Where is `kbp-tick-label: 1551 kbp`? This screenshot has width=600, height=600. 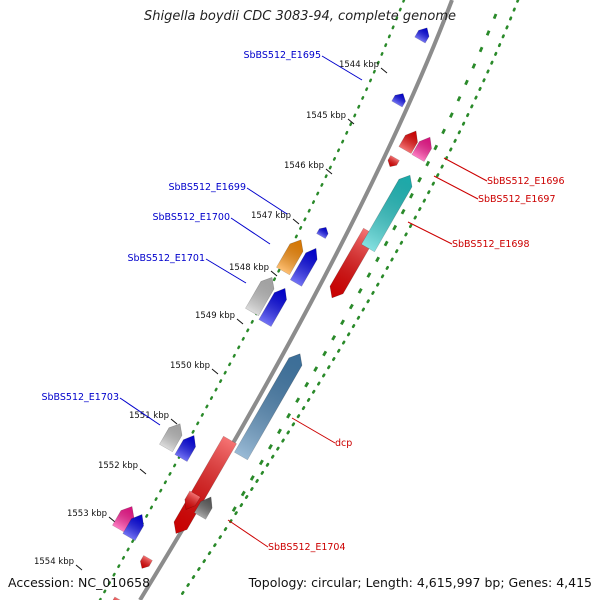 kbp-tick-label: 1551 kbp is located at coordinates (149, 416).